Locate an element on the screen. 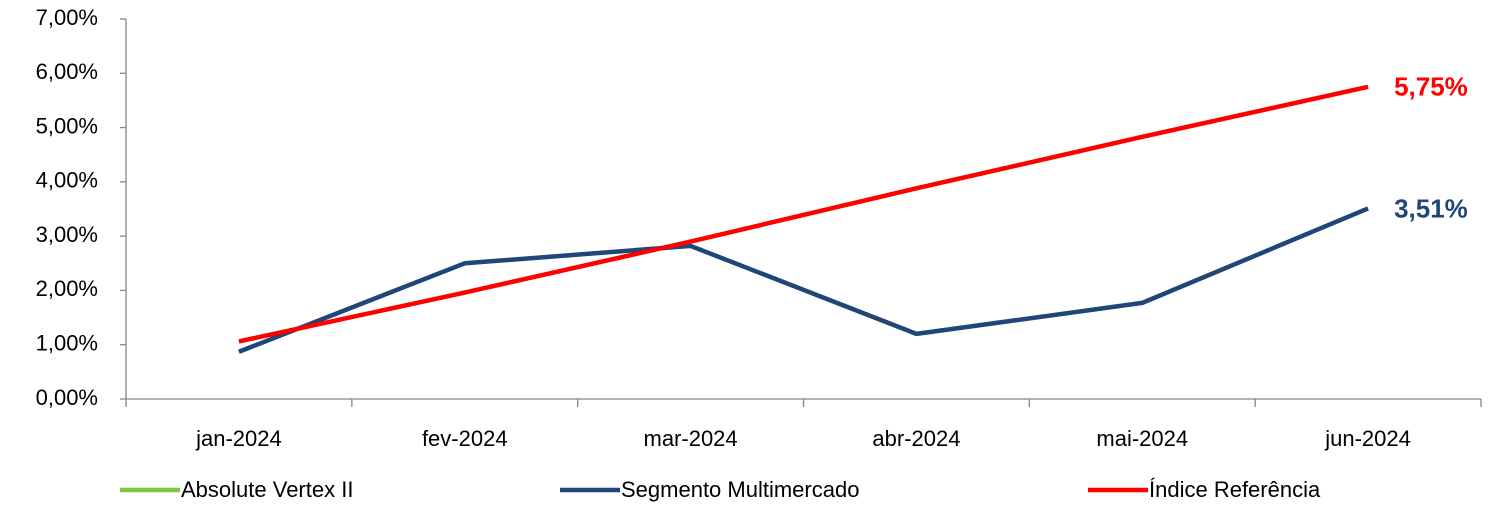  x-tick-label: mar-2024 is located at coordinates (691, 438).